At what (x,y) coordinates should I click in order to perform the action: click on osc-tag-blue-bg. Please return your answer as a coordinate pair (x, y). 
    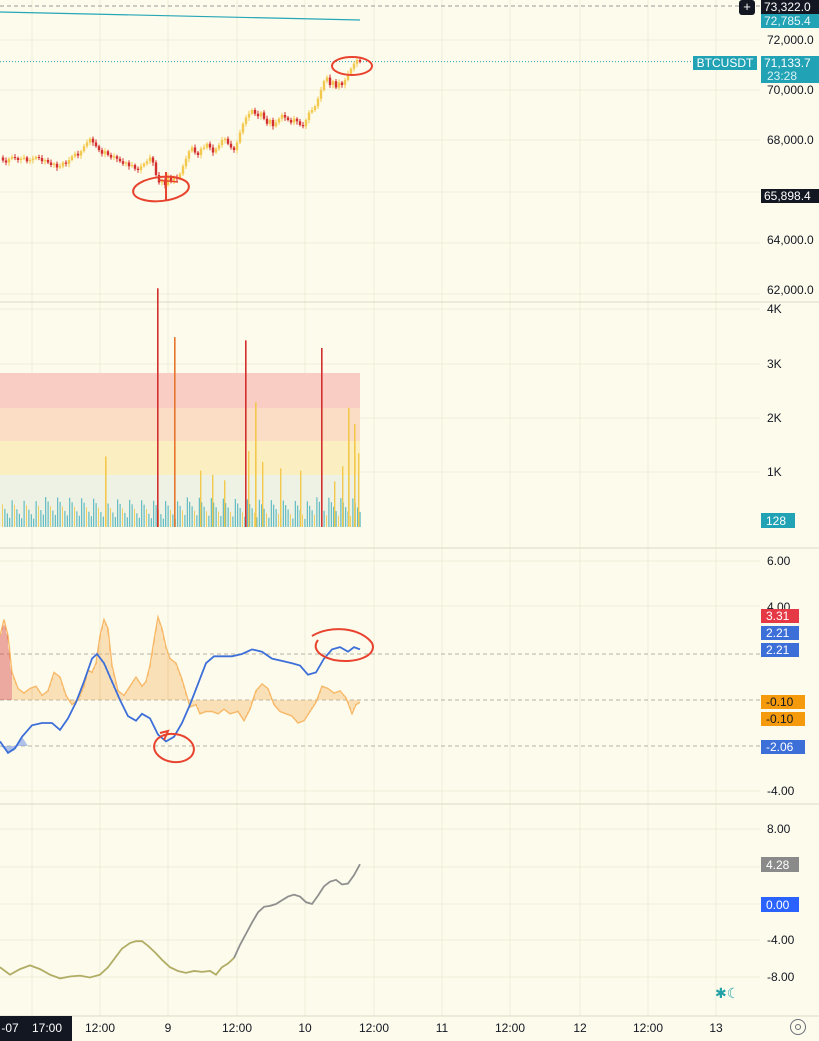
    Looking at the image, I should click on (780, 904).